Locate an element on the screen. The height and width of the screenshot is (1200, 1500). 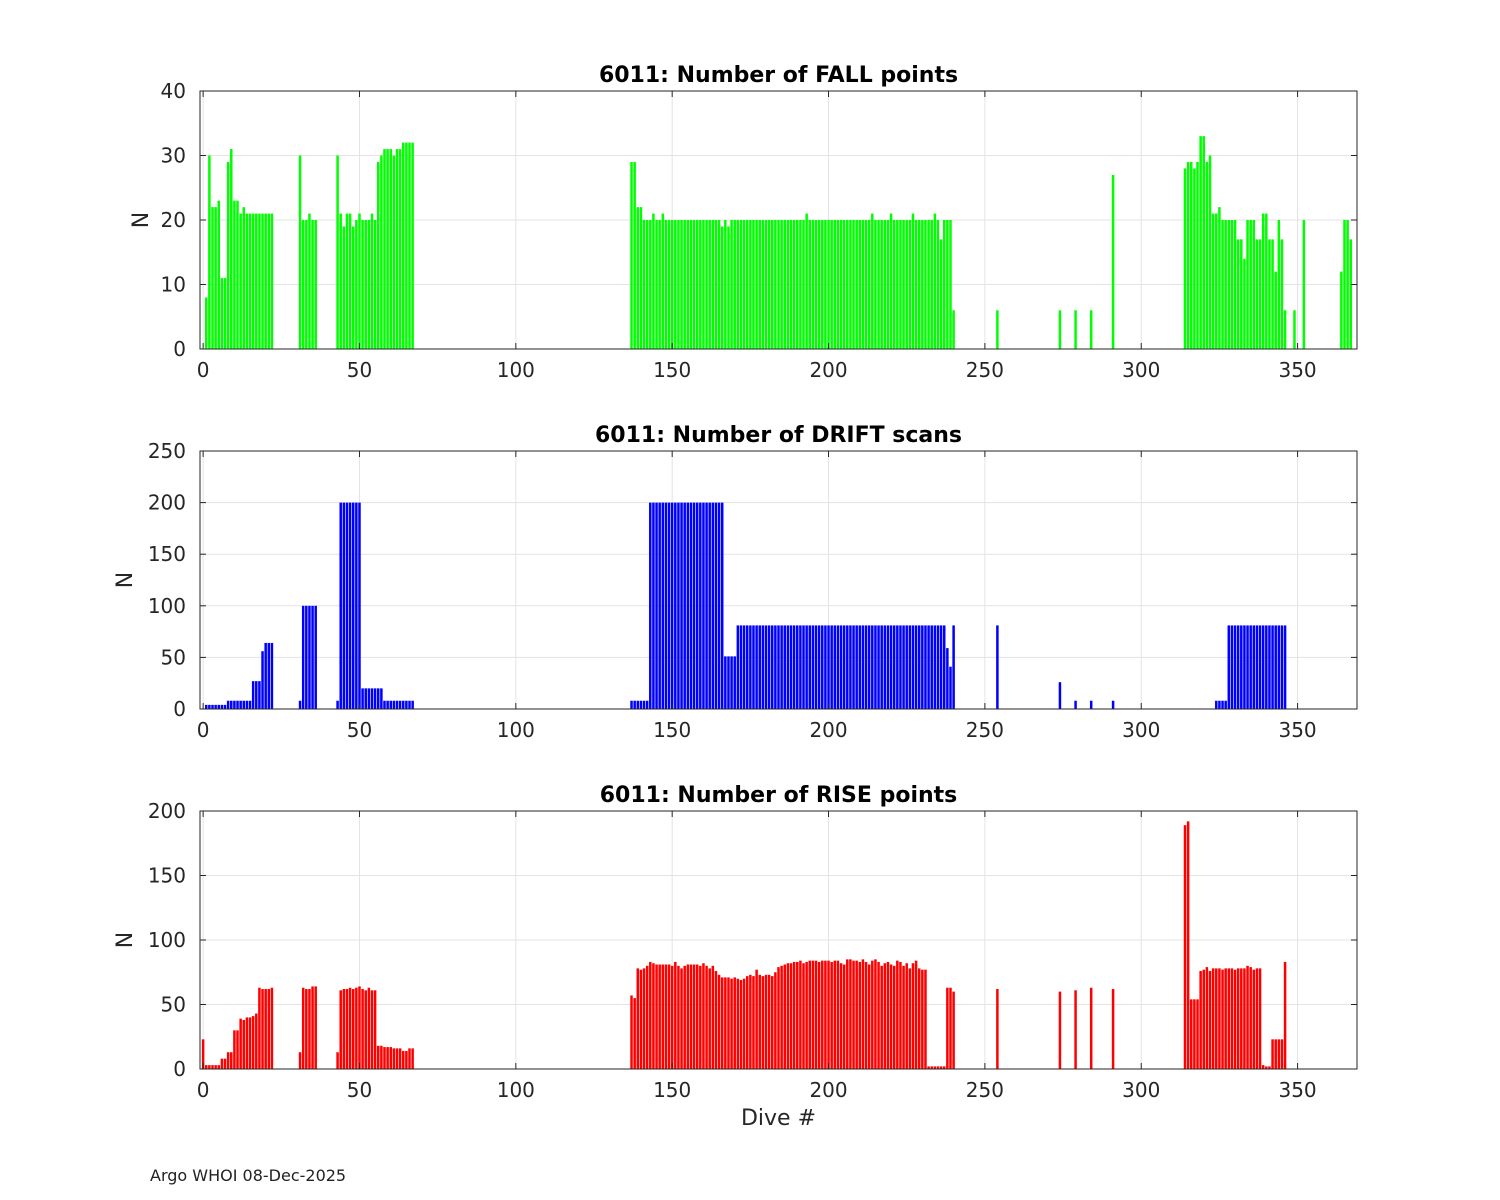
y-tick-label: 200 is located at coordinates (167, 811).